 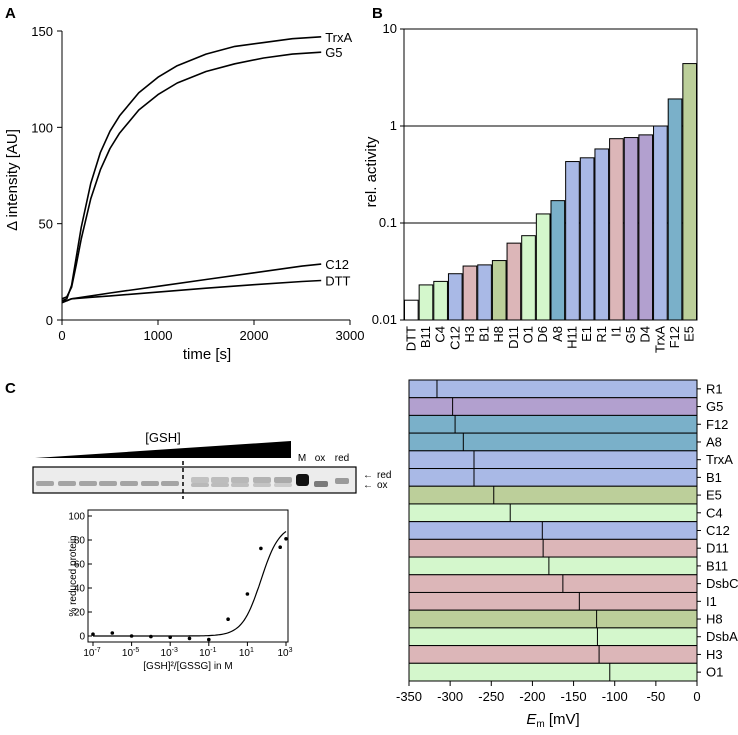 What do you see at coordinates (532, 696) in the screenshot?
I see `em-x-tick-label: -200` at bounding box center [532, 696].